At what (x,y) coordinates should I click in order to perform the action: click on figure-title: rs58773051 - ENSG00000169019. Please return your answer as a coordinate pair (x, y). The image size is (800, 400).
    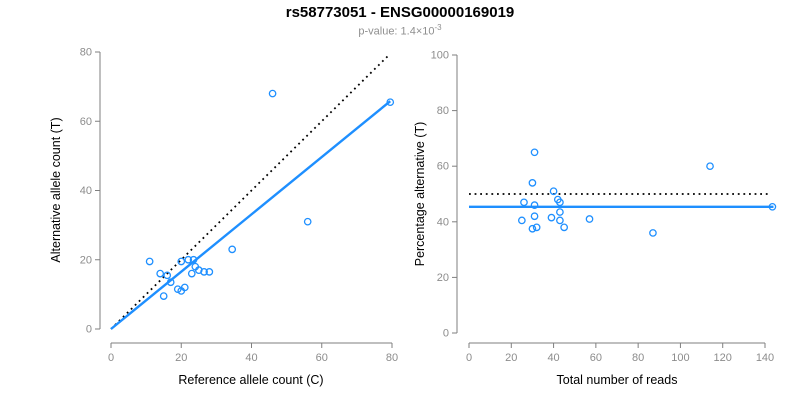
    Looking at the image, I should click on (400, 12).